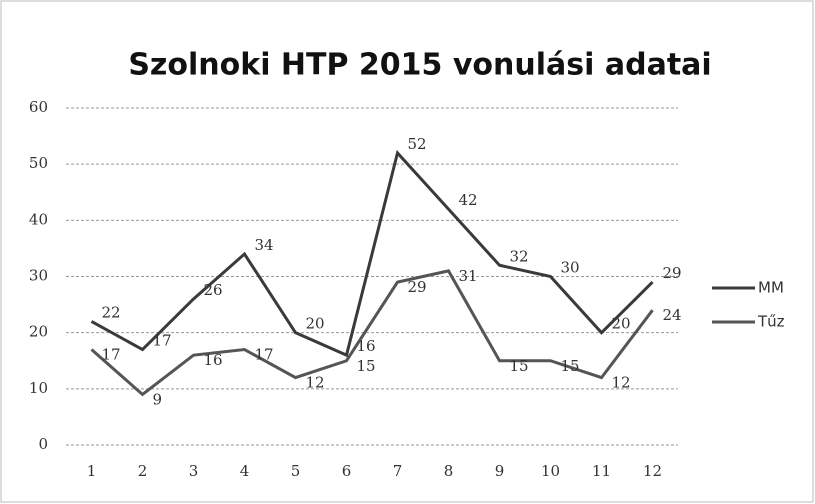 This screenshot has width=815, height=504. What do you see at coordinates (194, 471) in the screenshot?
I see `x-tick-label: 3` at bounding box center [194, 471].